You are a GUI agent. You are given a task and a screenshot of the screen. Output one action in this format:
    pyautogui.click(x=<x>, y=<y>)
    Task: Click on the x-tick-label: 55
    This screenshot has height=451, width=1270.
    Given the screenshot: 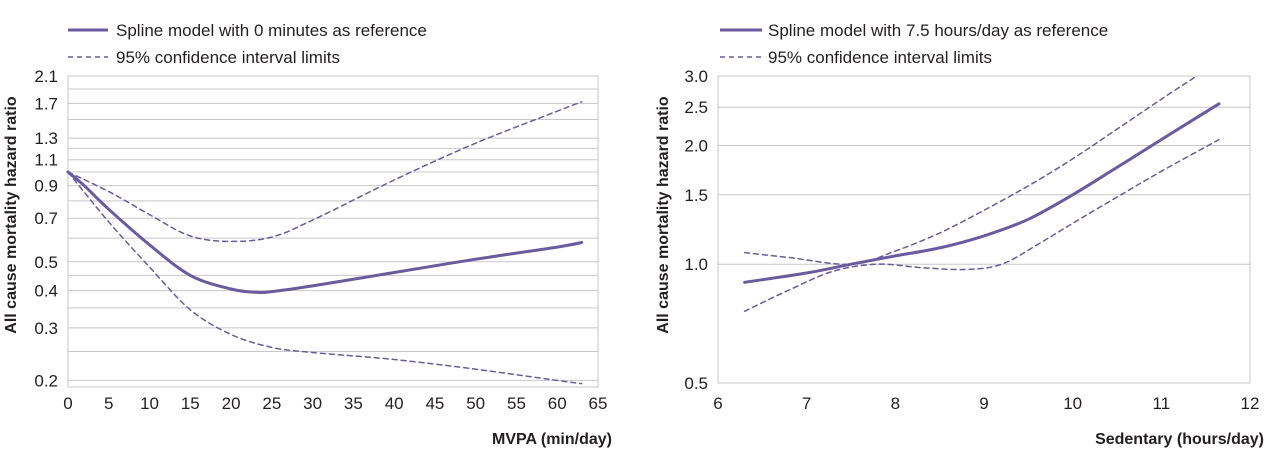 What is the action you would take?
    pyautogui.click(x=516, y=403)
    